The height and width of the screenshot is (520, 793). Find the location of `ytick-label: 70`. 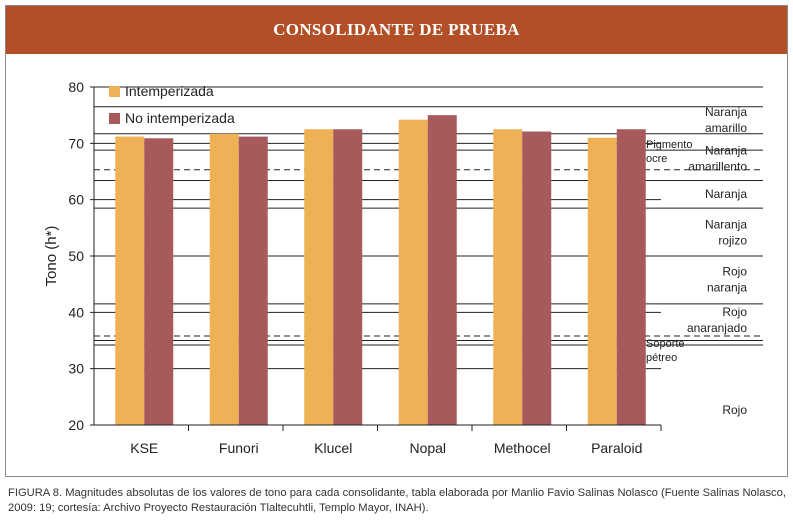

ytick-label: 70 is located at coordinates (76, 143).